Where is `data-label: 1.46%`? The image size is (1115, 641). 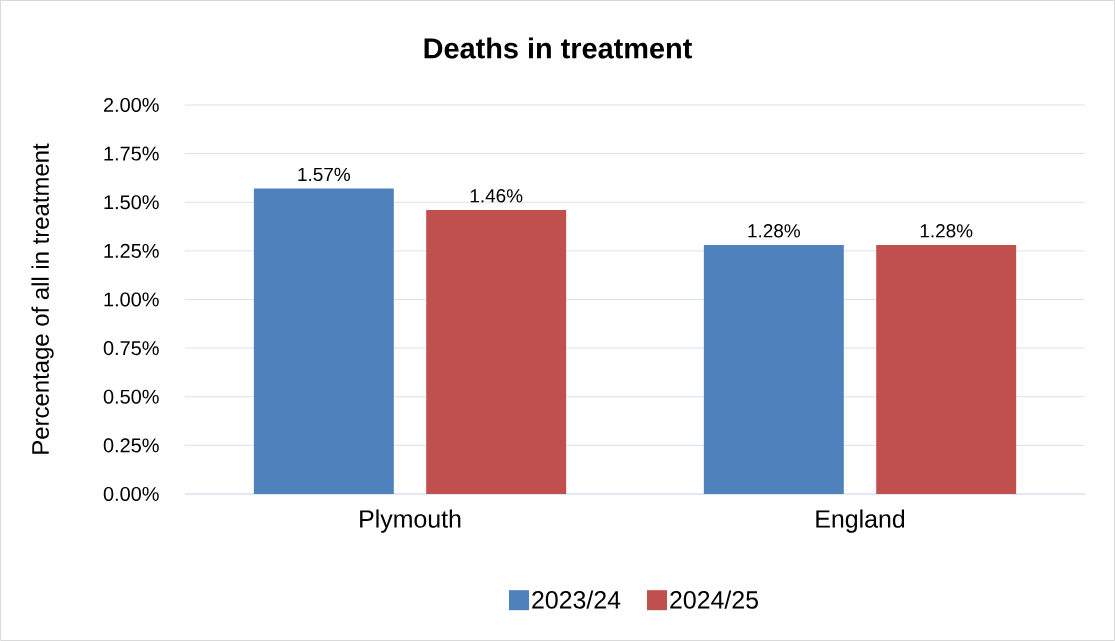
data-label: 1.46% is located at coordinates (496, 196).